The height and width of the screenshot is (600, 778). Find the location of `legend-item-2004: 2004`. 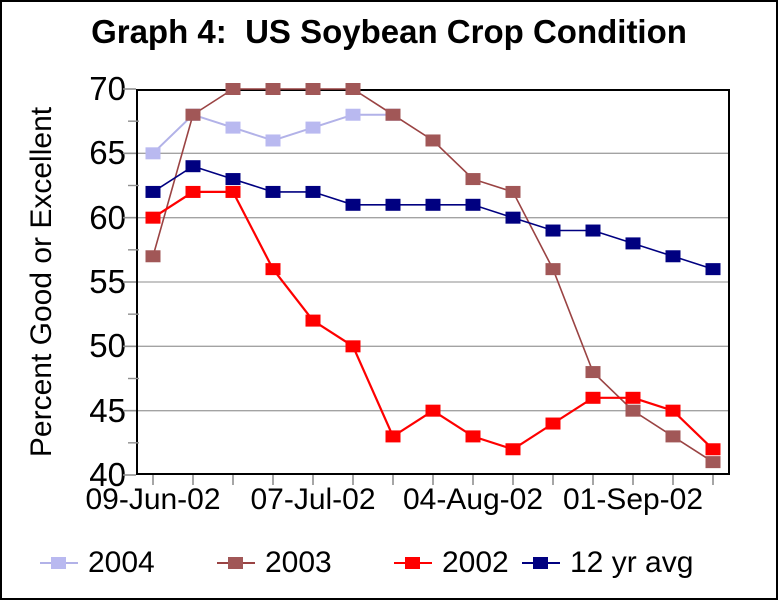

legend-item-2004: 2004 is located at coordinates (97, 563).